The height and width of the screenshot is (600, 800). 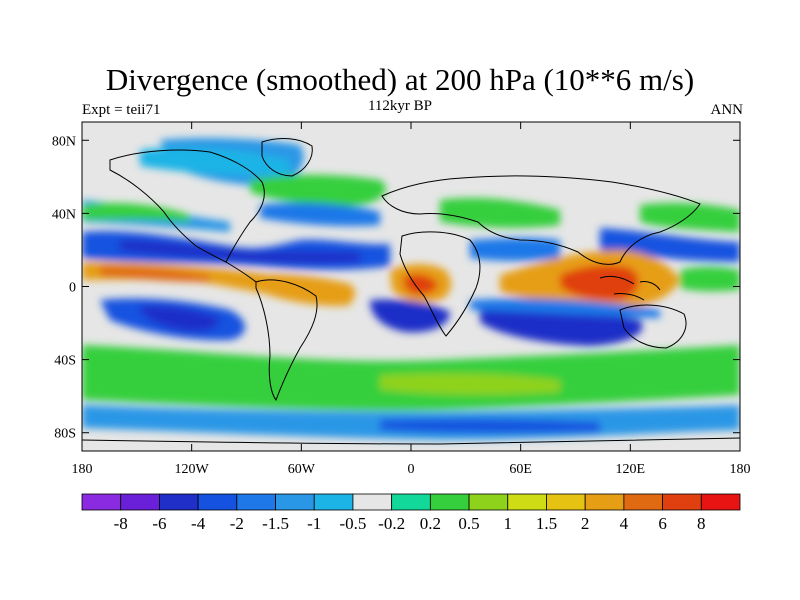 What do you see at coordinates (121, 110) in the screenshot?
I see `experiment-label: Expt = teii71` at bounding box center [121, 110].